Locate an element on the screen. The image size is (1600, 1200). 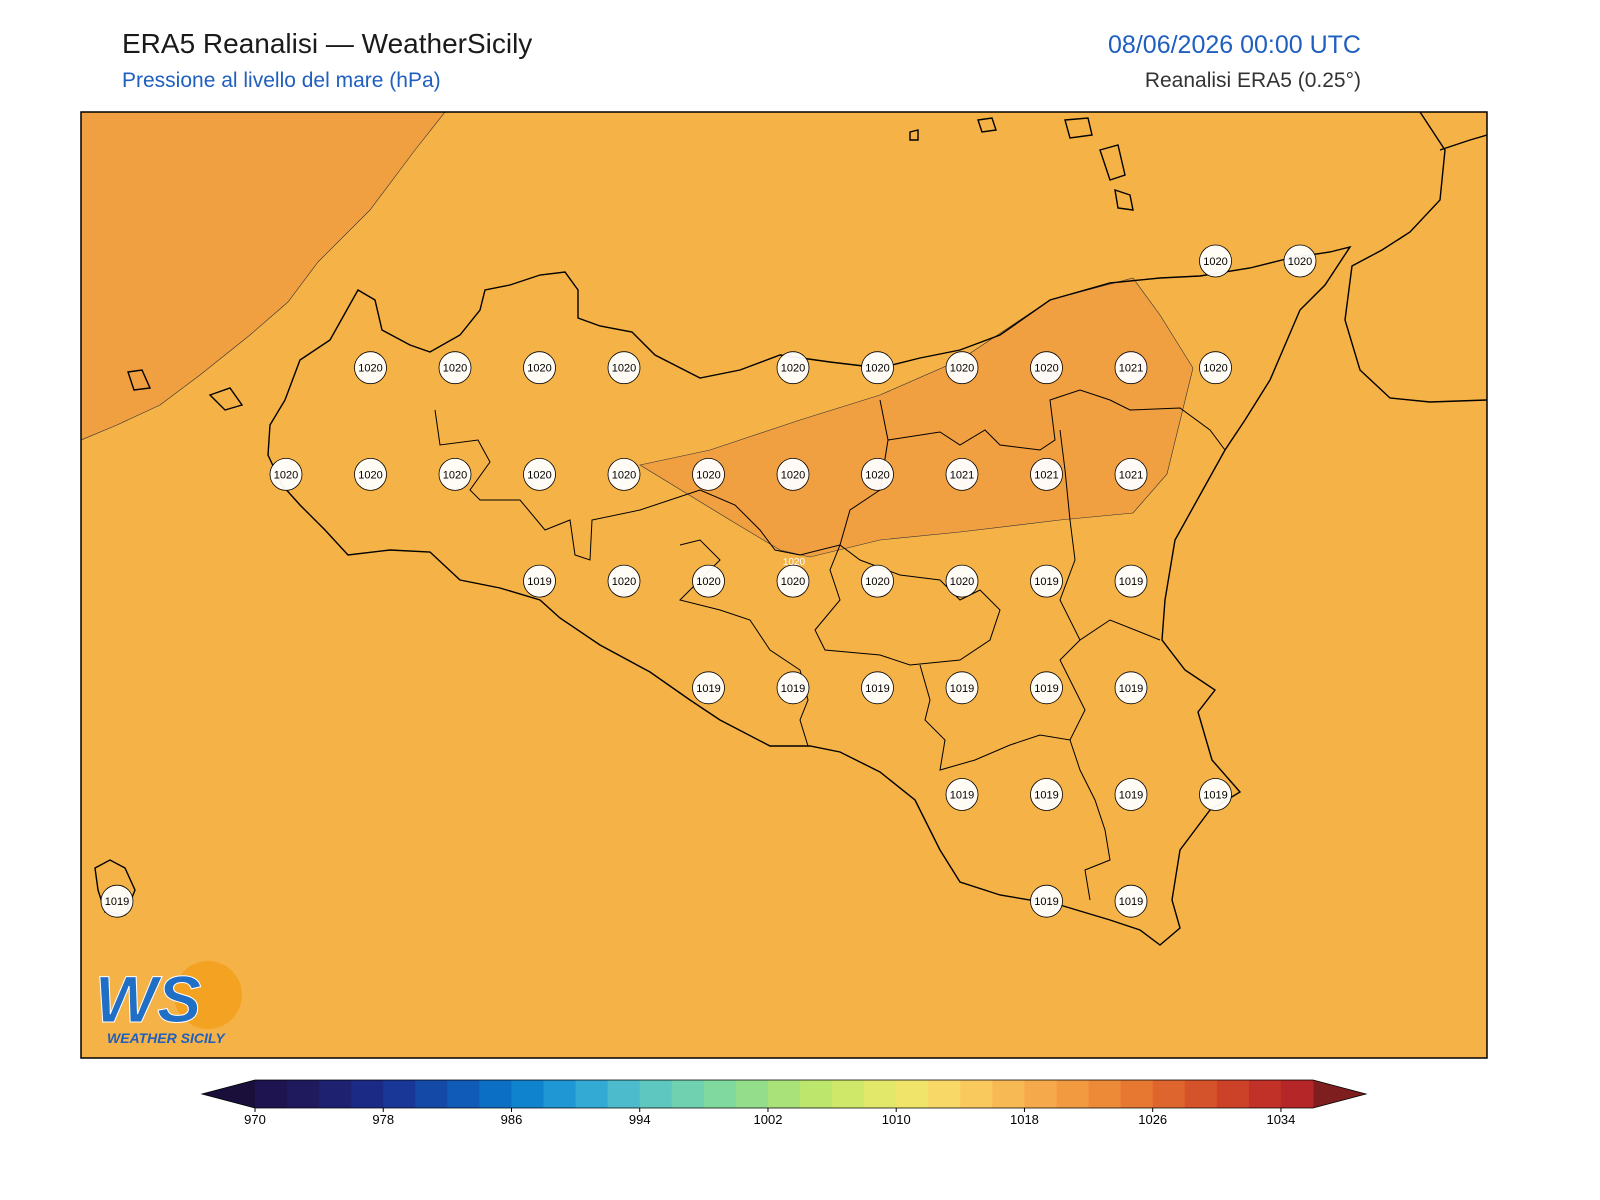
colorbar-tick-label: 1002 is located at coordinates (768, 1119).